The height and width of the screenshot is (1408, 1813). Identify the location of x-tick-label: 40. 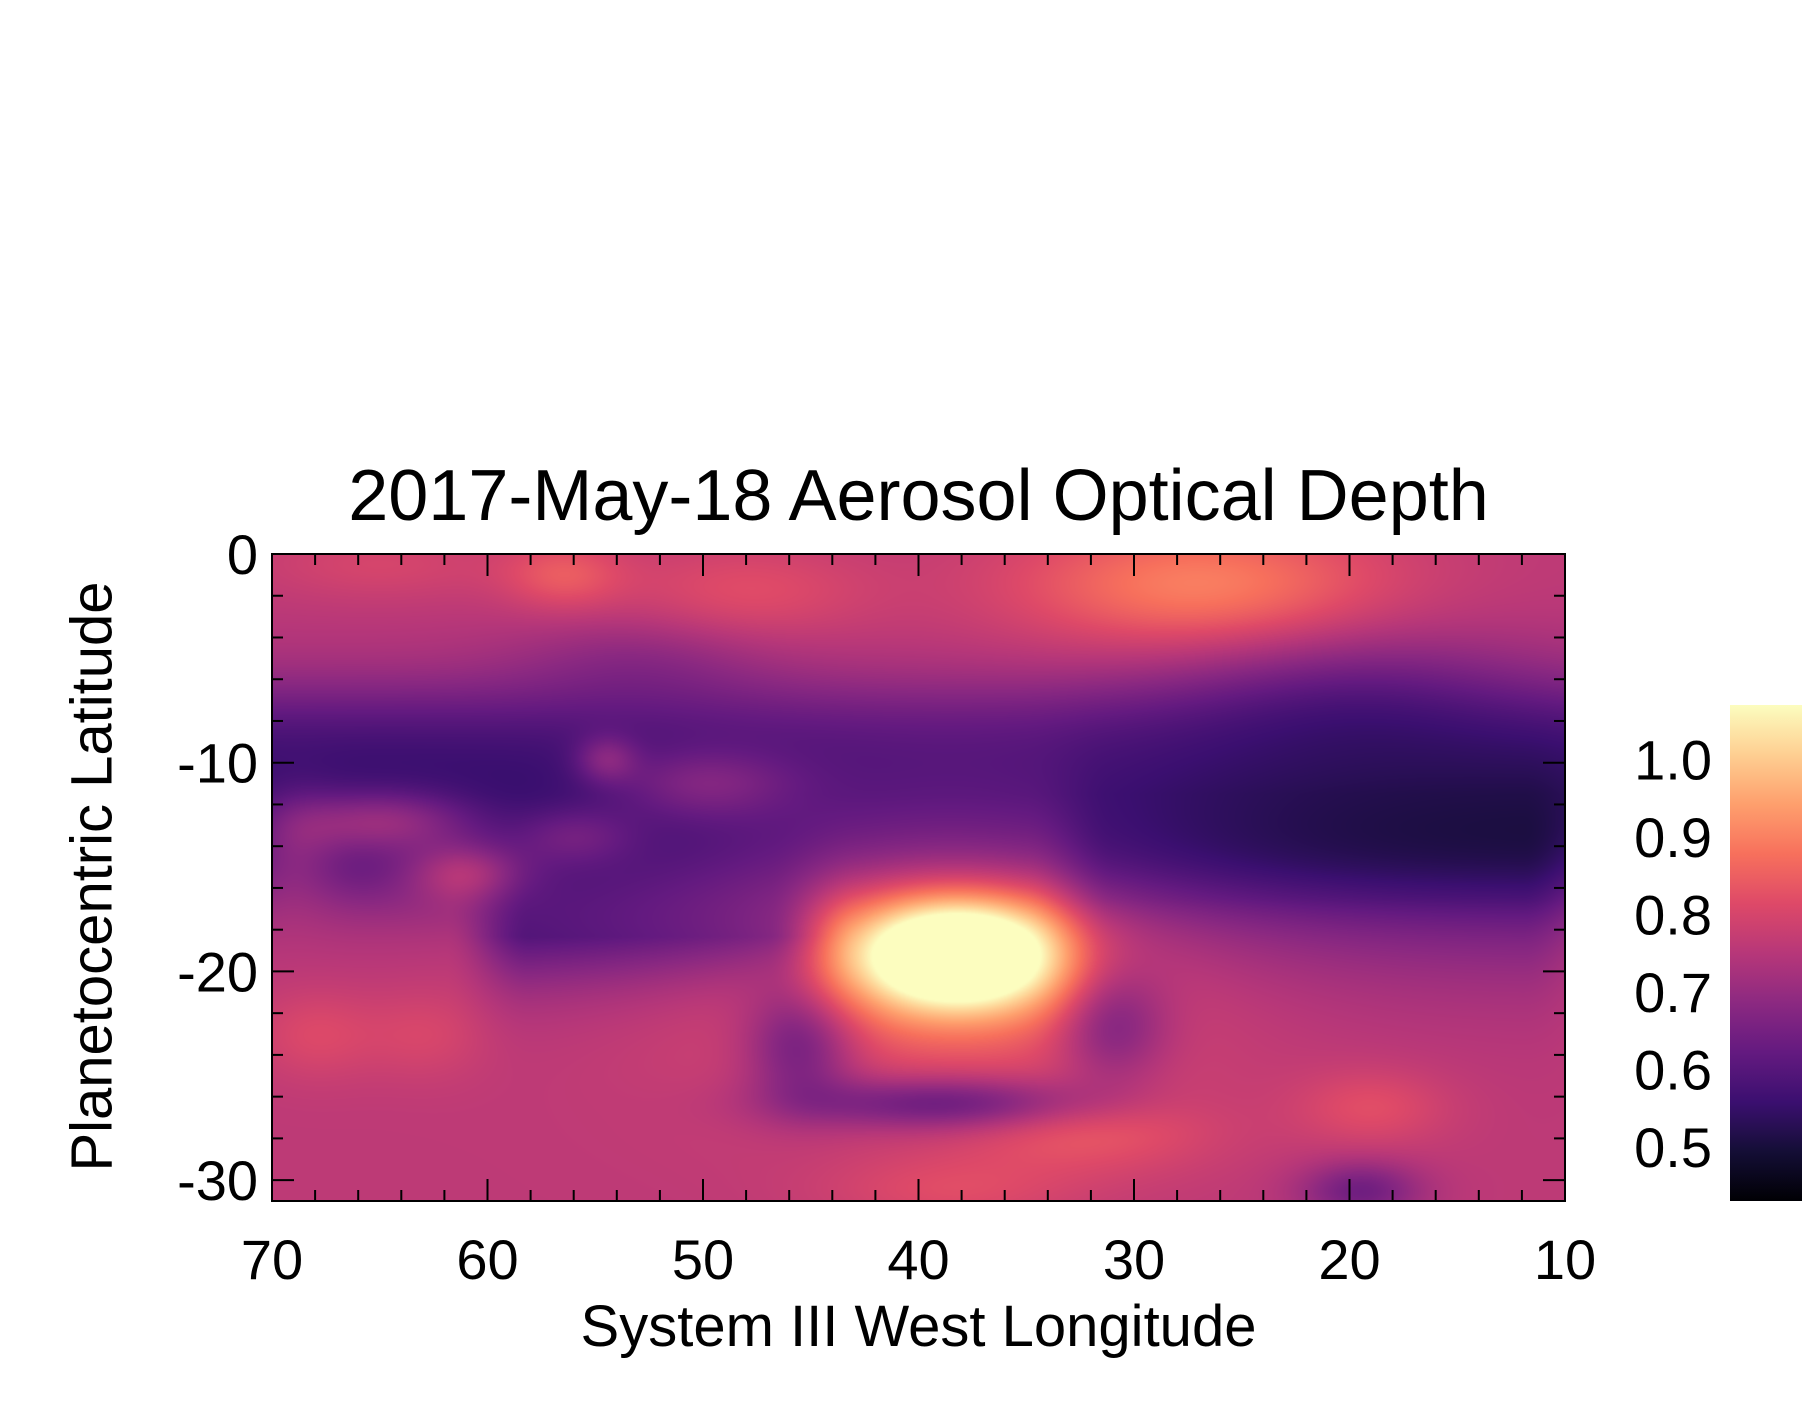
(918, 1259).